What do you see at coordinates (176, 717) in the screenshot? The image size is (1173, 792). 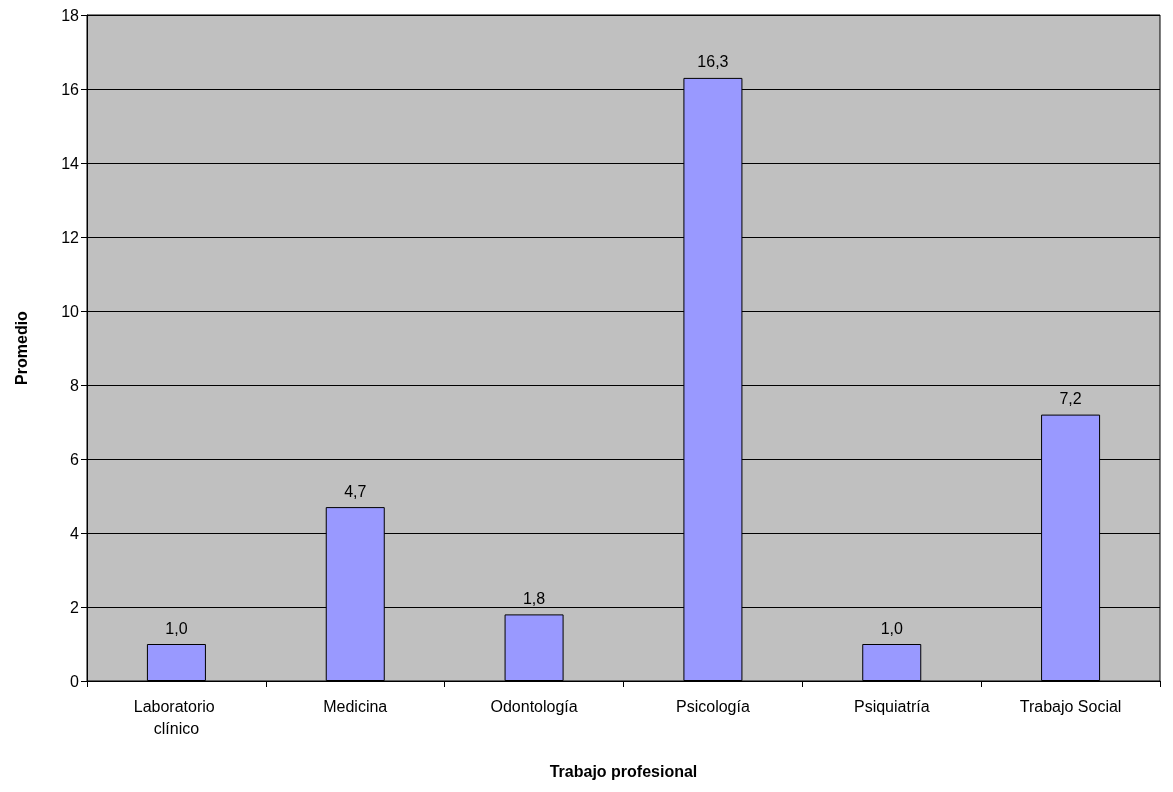 I see `x-tick-label: Laboratorio clínico` at bounding box center [176, 717].